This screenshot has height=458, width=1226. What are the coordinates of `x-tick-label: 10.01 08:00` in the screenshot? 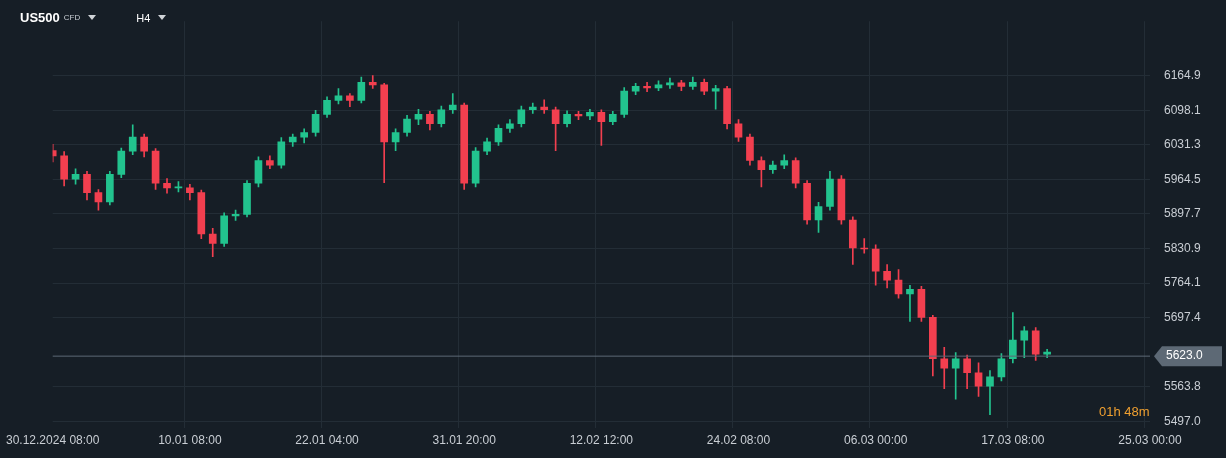 It's located at (190, 440).